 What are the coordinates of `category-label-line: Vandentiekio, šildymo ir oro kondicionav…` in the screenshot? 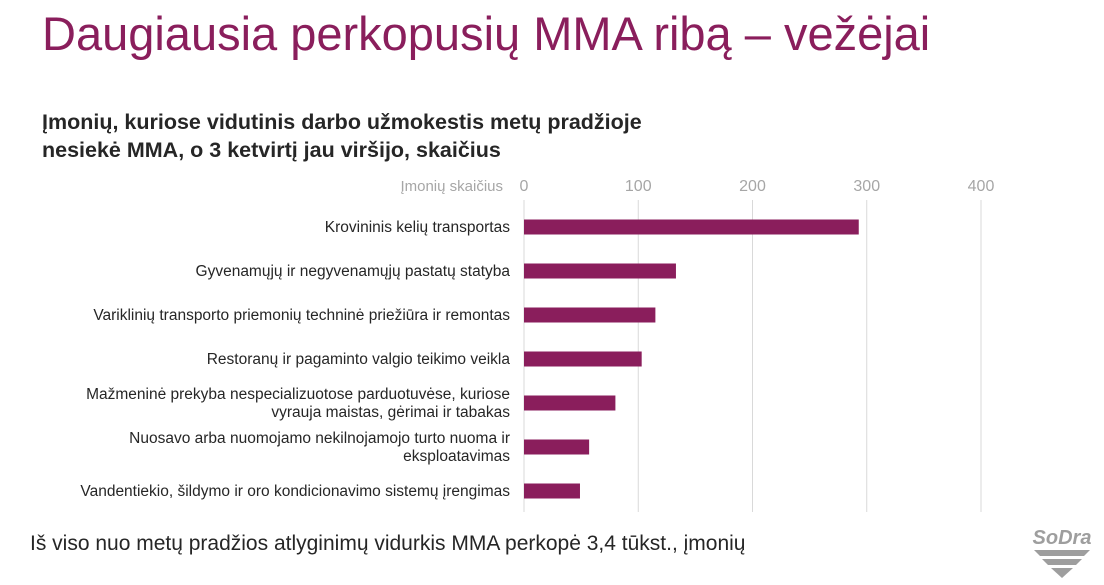 It's located at (295, 491).